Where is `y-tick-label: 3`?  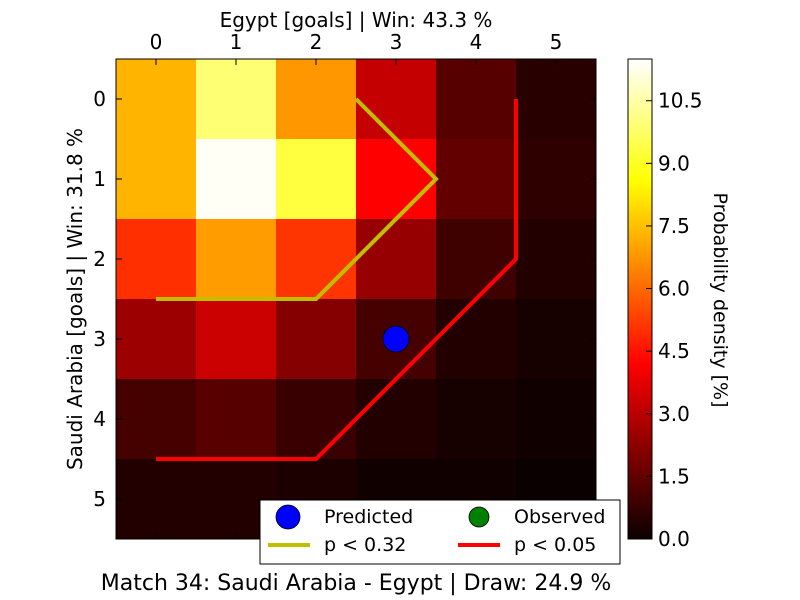
y-tick-label: 3 is located at coordinates (99, 339).